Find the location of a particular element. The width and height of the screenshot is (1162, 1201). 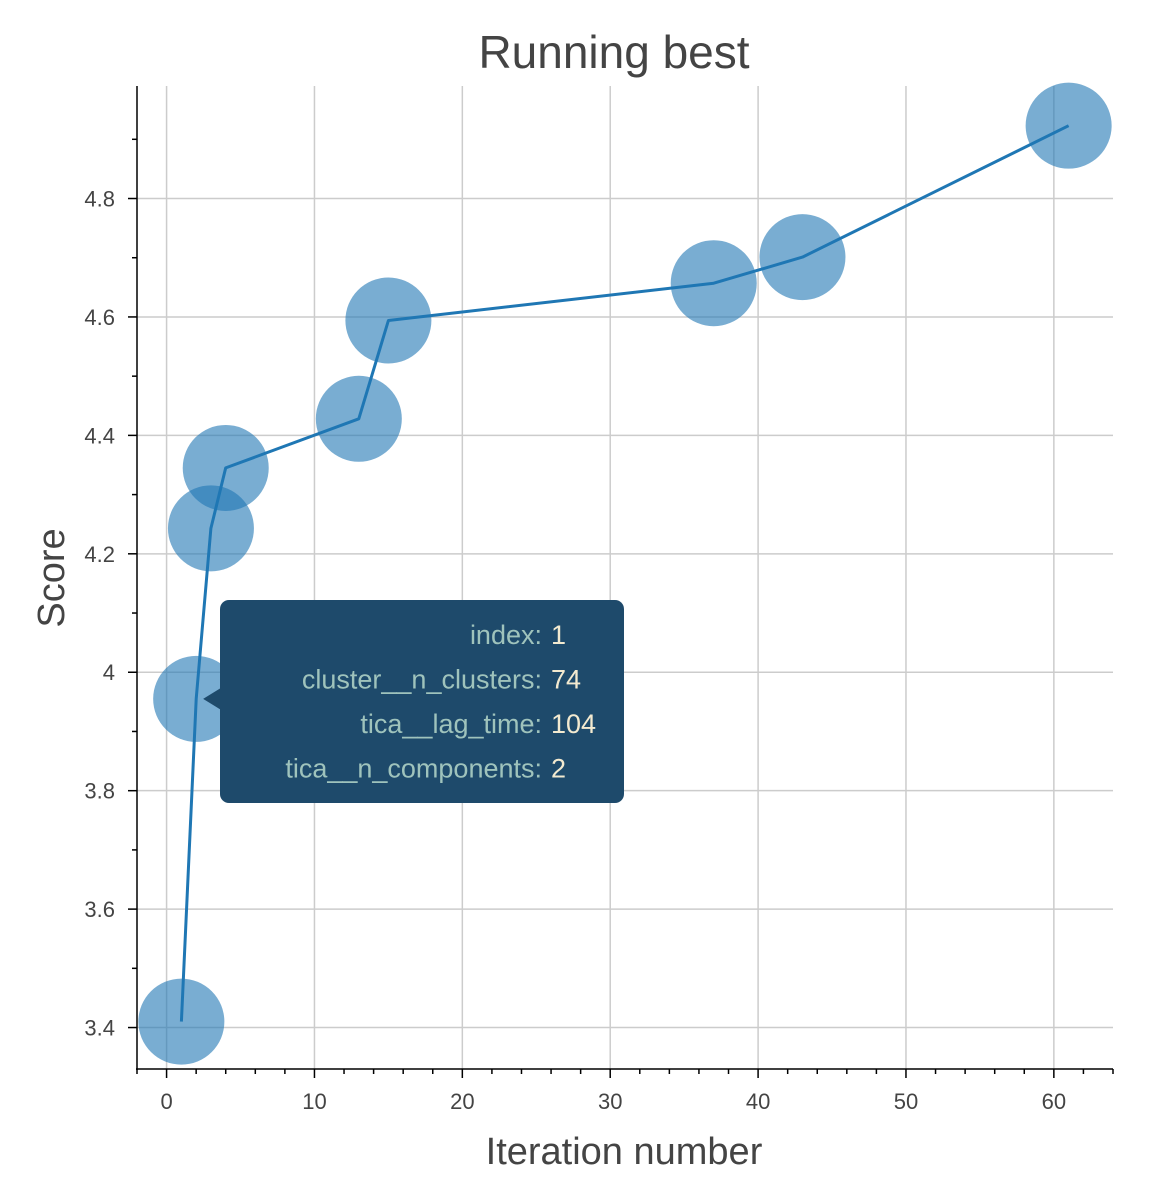

y-tick-label: 3.8 is located at coordinates (99, 791).